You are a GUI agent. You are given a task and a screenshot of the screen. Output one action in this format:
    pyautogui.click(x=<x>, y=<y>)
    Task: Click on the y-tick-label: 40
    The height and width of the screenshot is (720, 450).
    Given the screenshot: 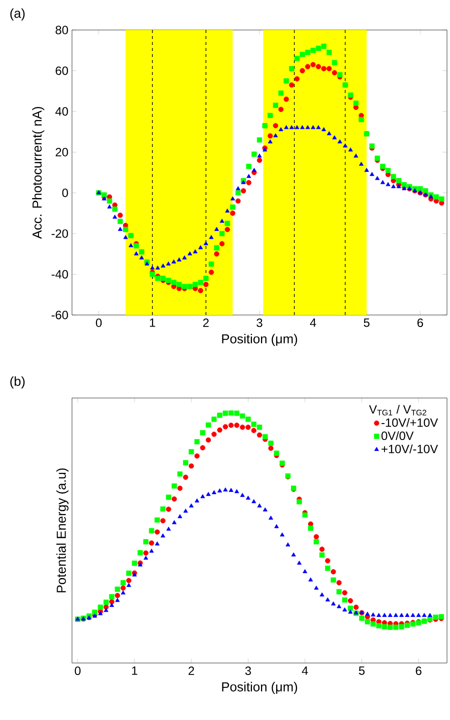 What is the action you would take?
    pyautogui.click(x=61, y=111)
    